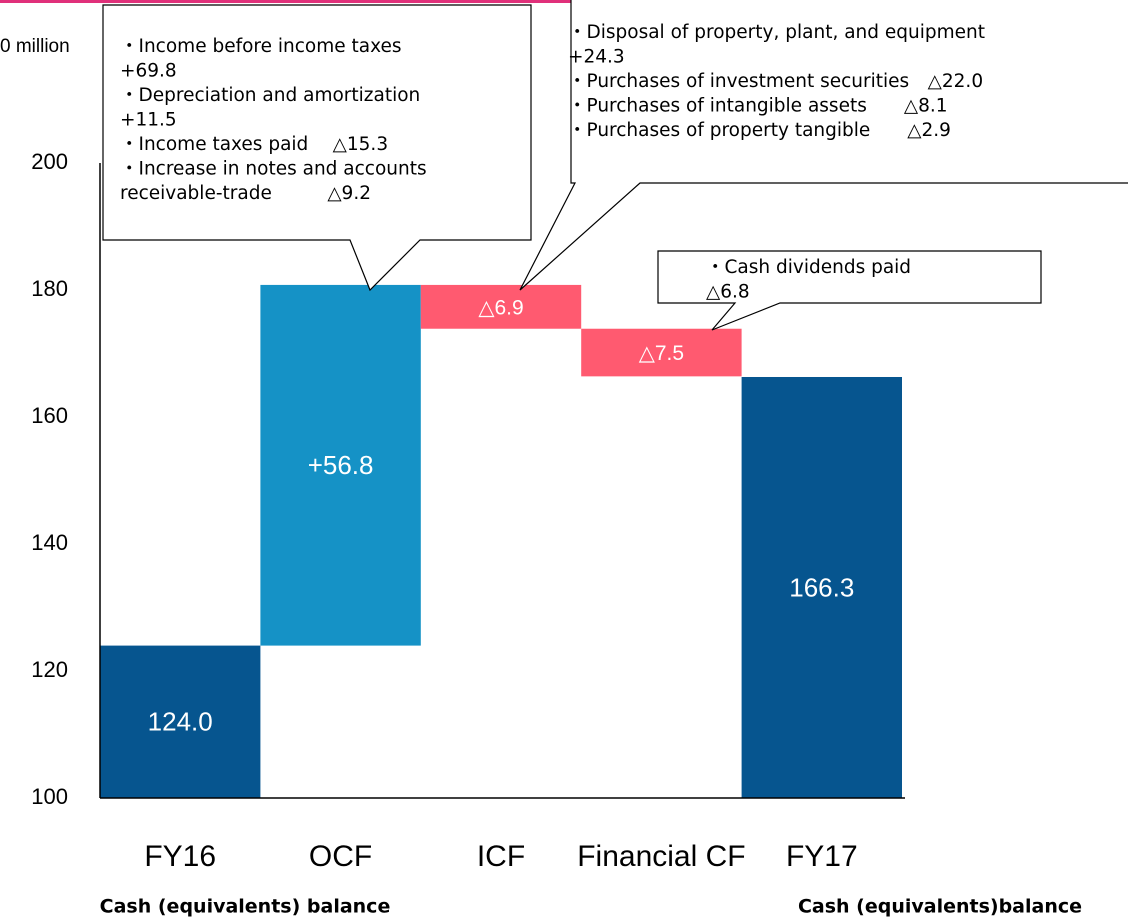  I want to click on y-tick-label: 200, so click(49, 161).